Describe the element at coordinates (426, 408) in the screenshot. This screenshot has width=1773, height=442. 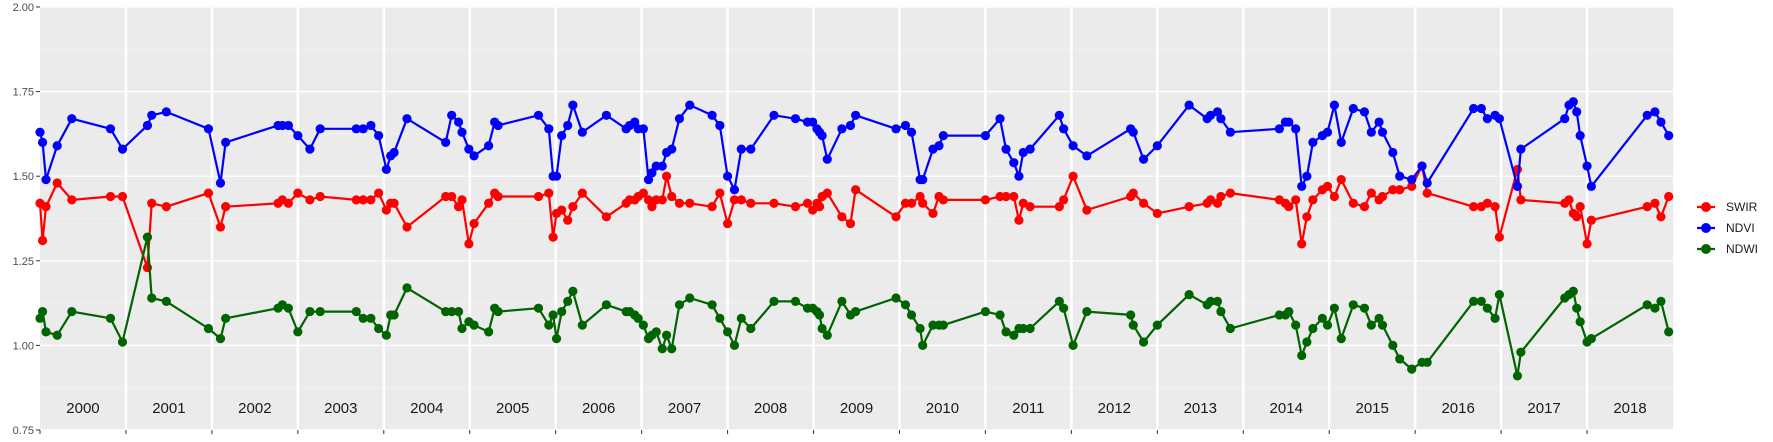
I see `year-label: 2004` at that location.